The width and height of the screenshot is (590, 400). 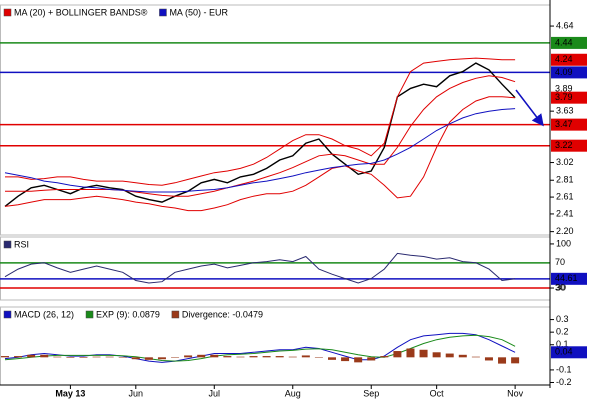 What do you see at coordinates (562, 332) in the screenshot?
I see `y-tick-label: 0.2` at bounding box center [562, 332].